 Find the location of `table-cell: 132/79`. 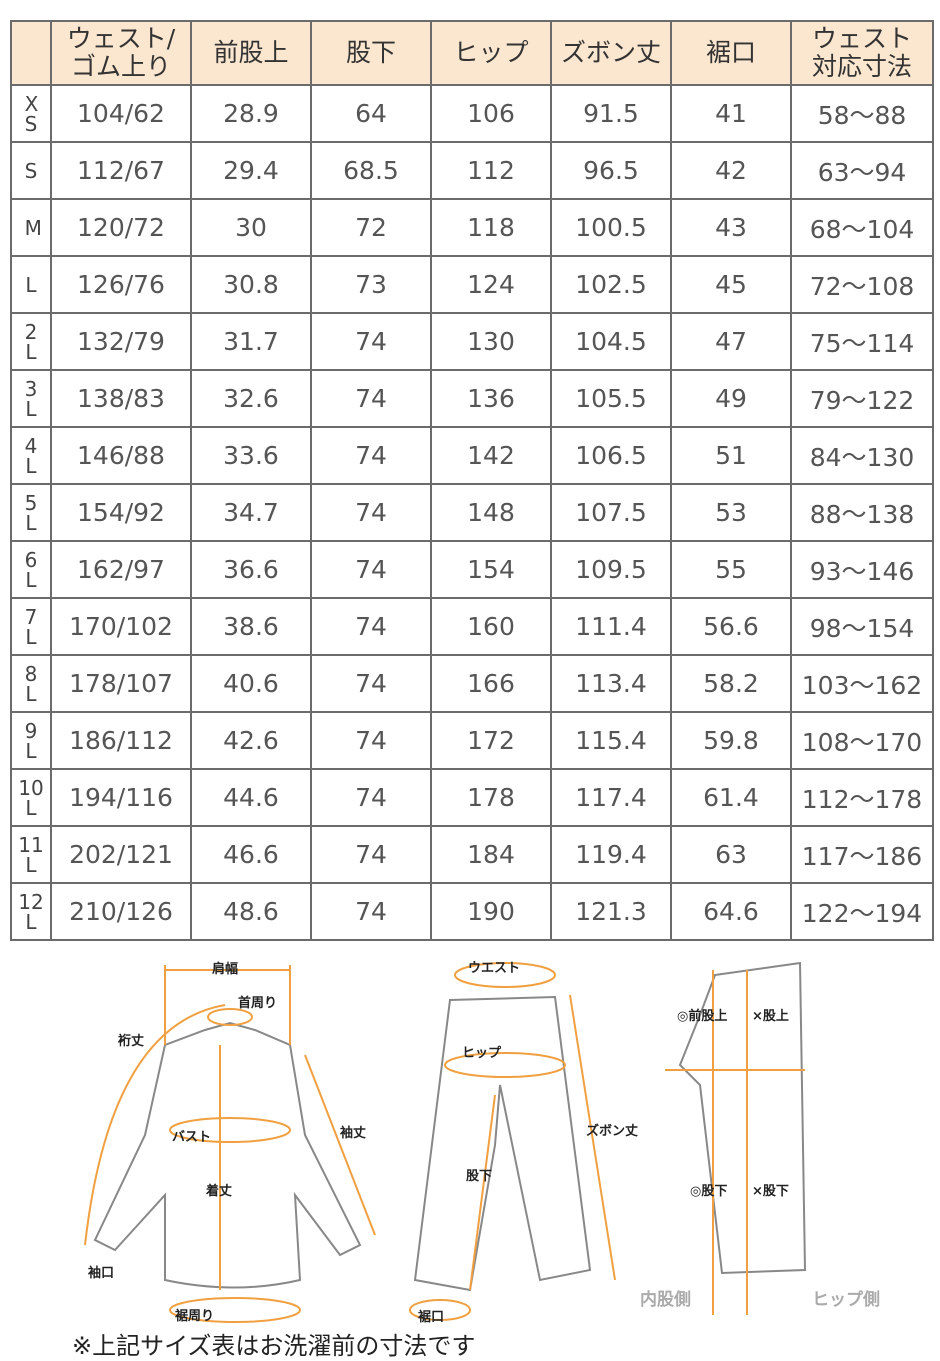

table-cell: 132/79 is located at coordinates (121, 341).